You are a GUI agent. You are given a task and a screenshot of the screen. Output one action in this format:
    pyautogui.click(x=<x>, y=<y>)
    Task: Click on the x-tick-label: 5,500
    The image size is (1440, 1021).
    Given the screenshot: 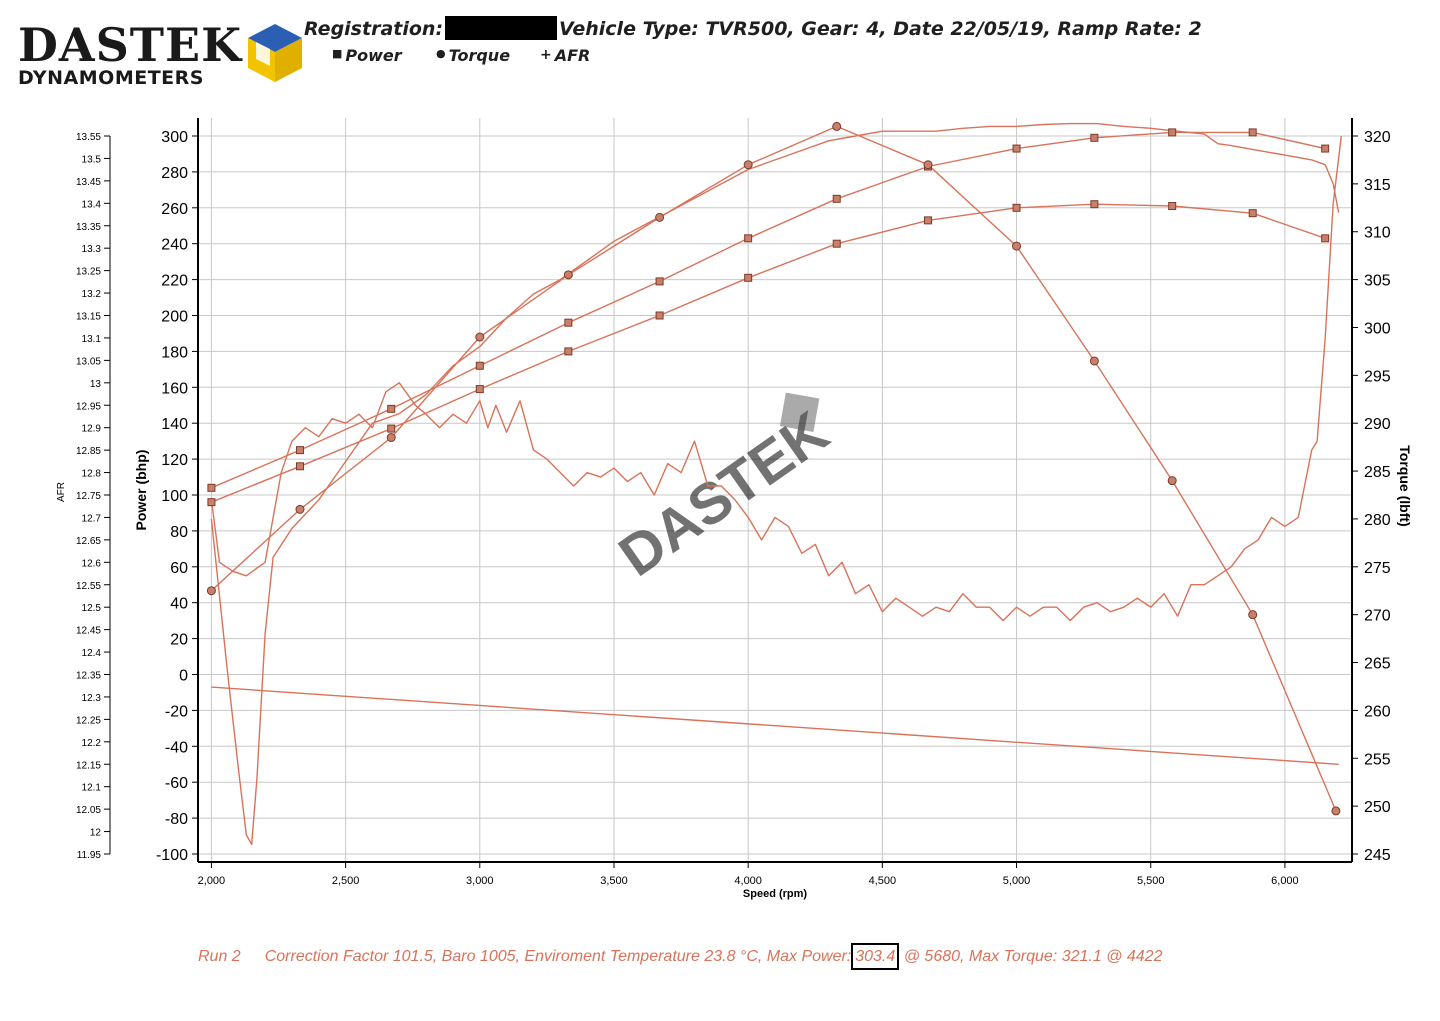 What is the action you would take?
    pyautogui.click(x=1151, y=881)
    